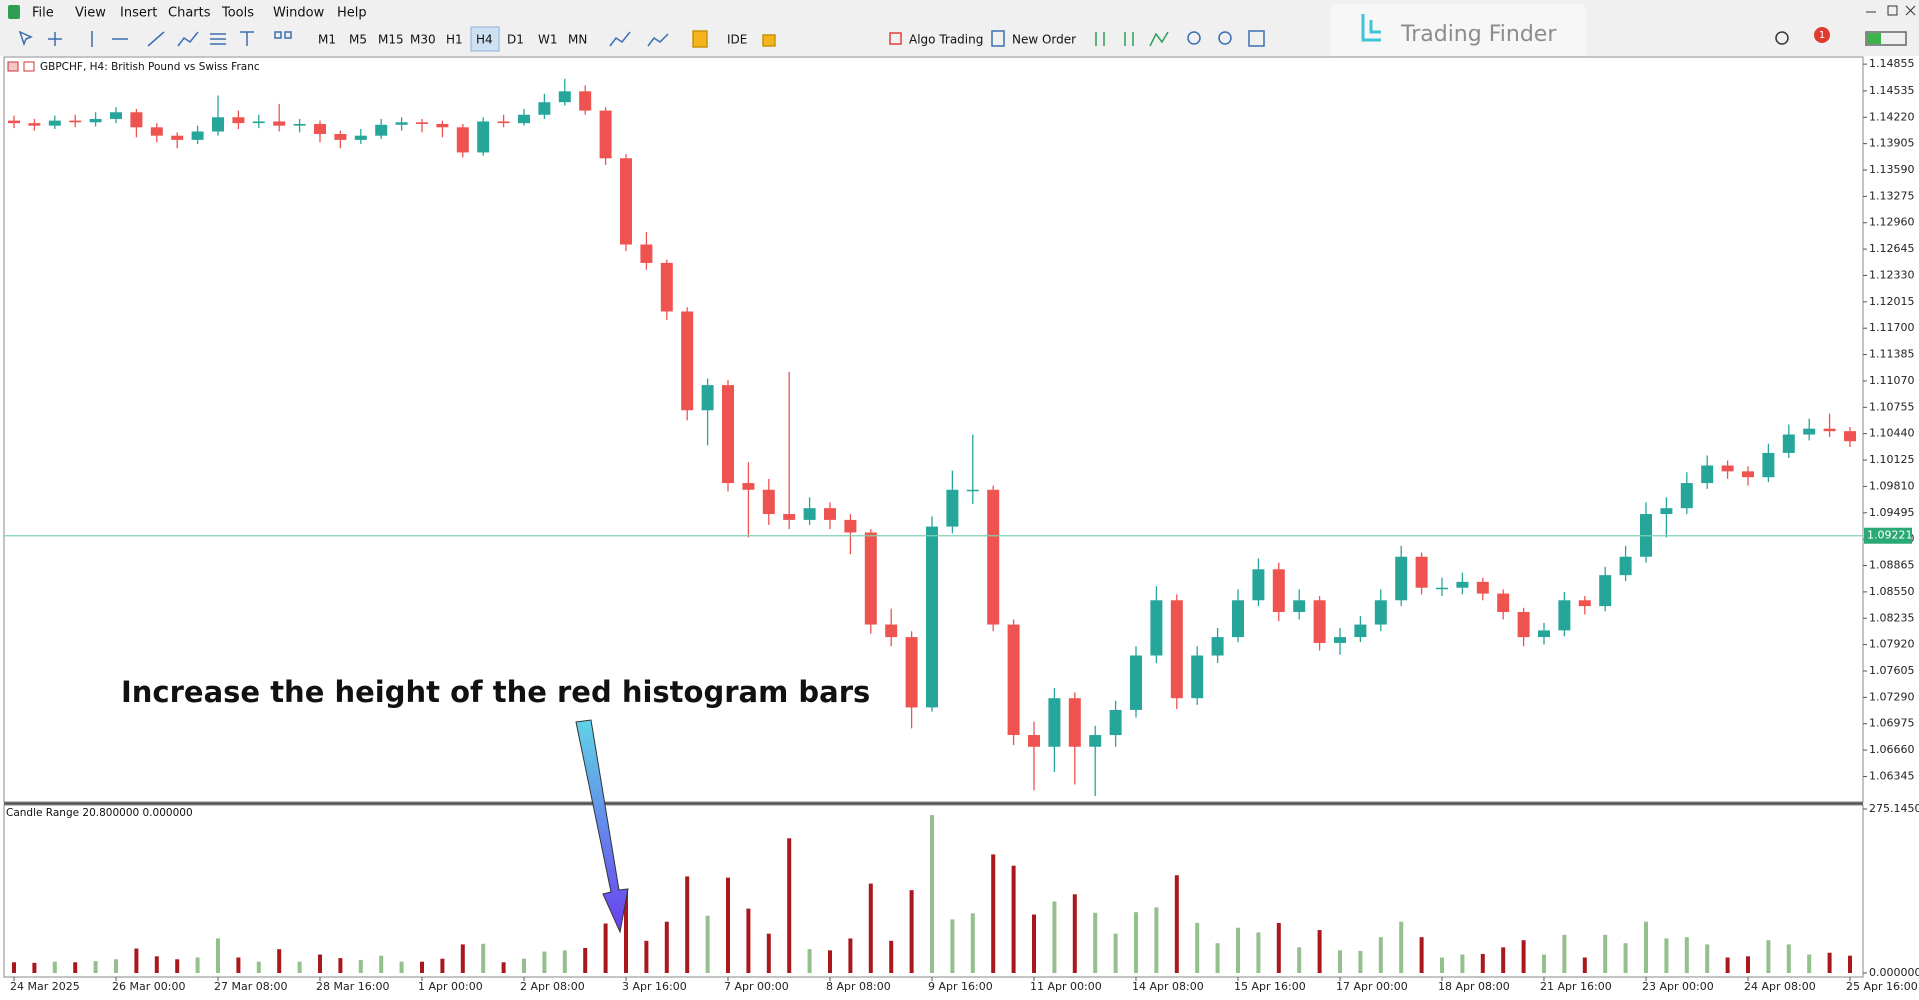  I want to click on menu-item: Window, so click(299, 13).